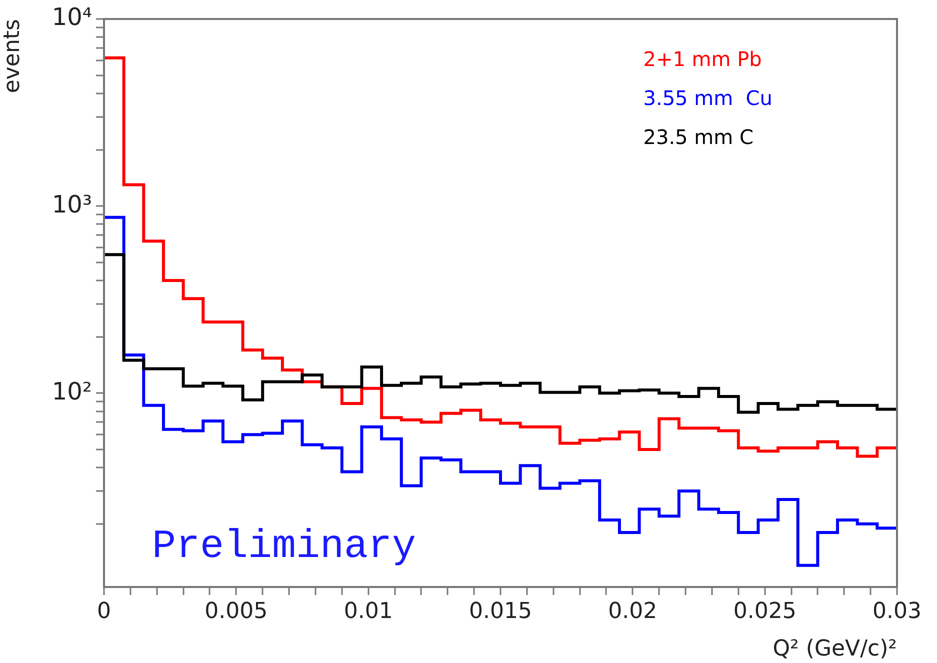  What do you see at coordinates (72, 391) in the screenshot?
I see `y-tick-label: 10²` at bounding box center [72, 391].